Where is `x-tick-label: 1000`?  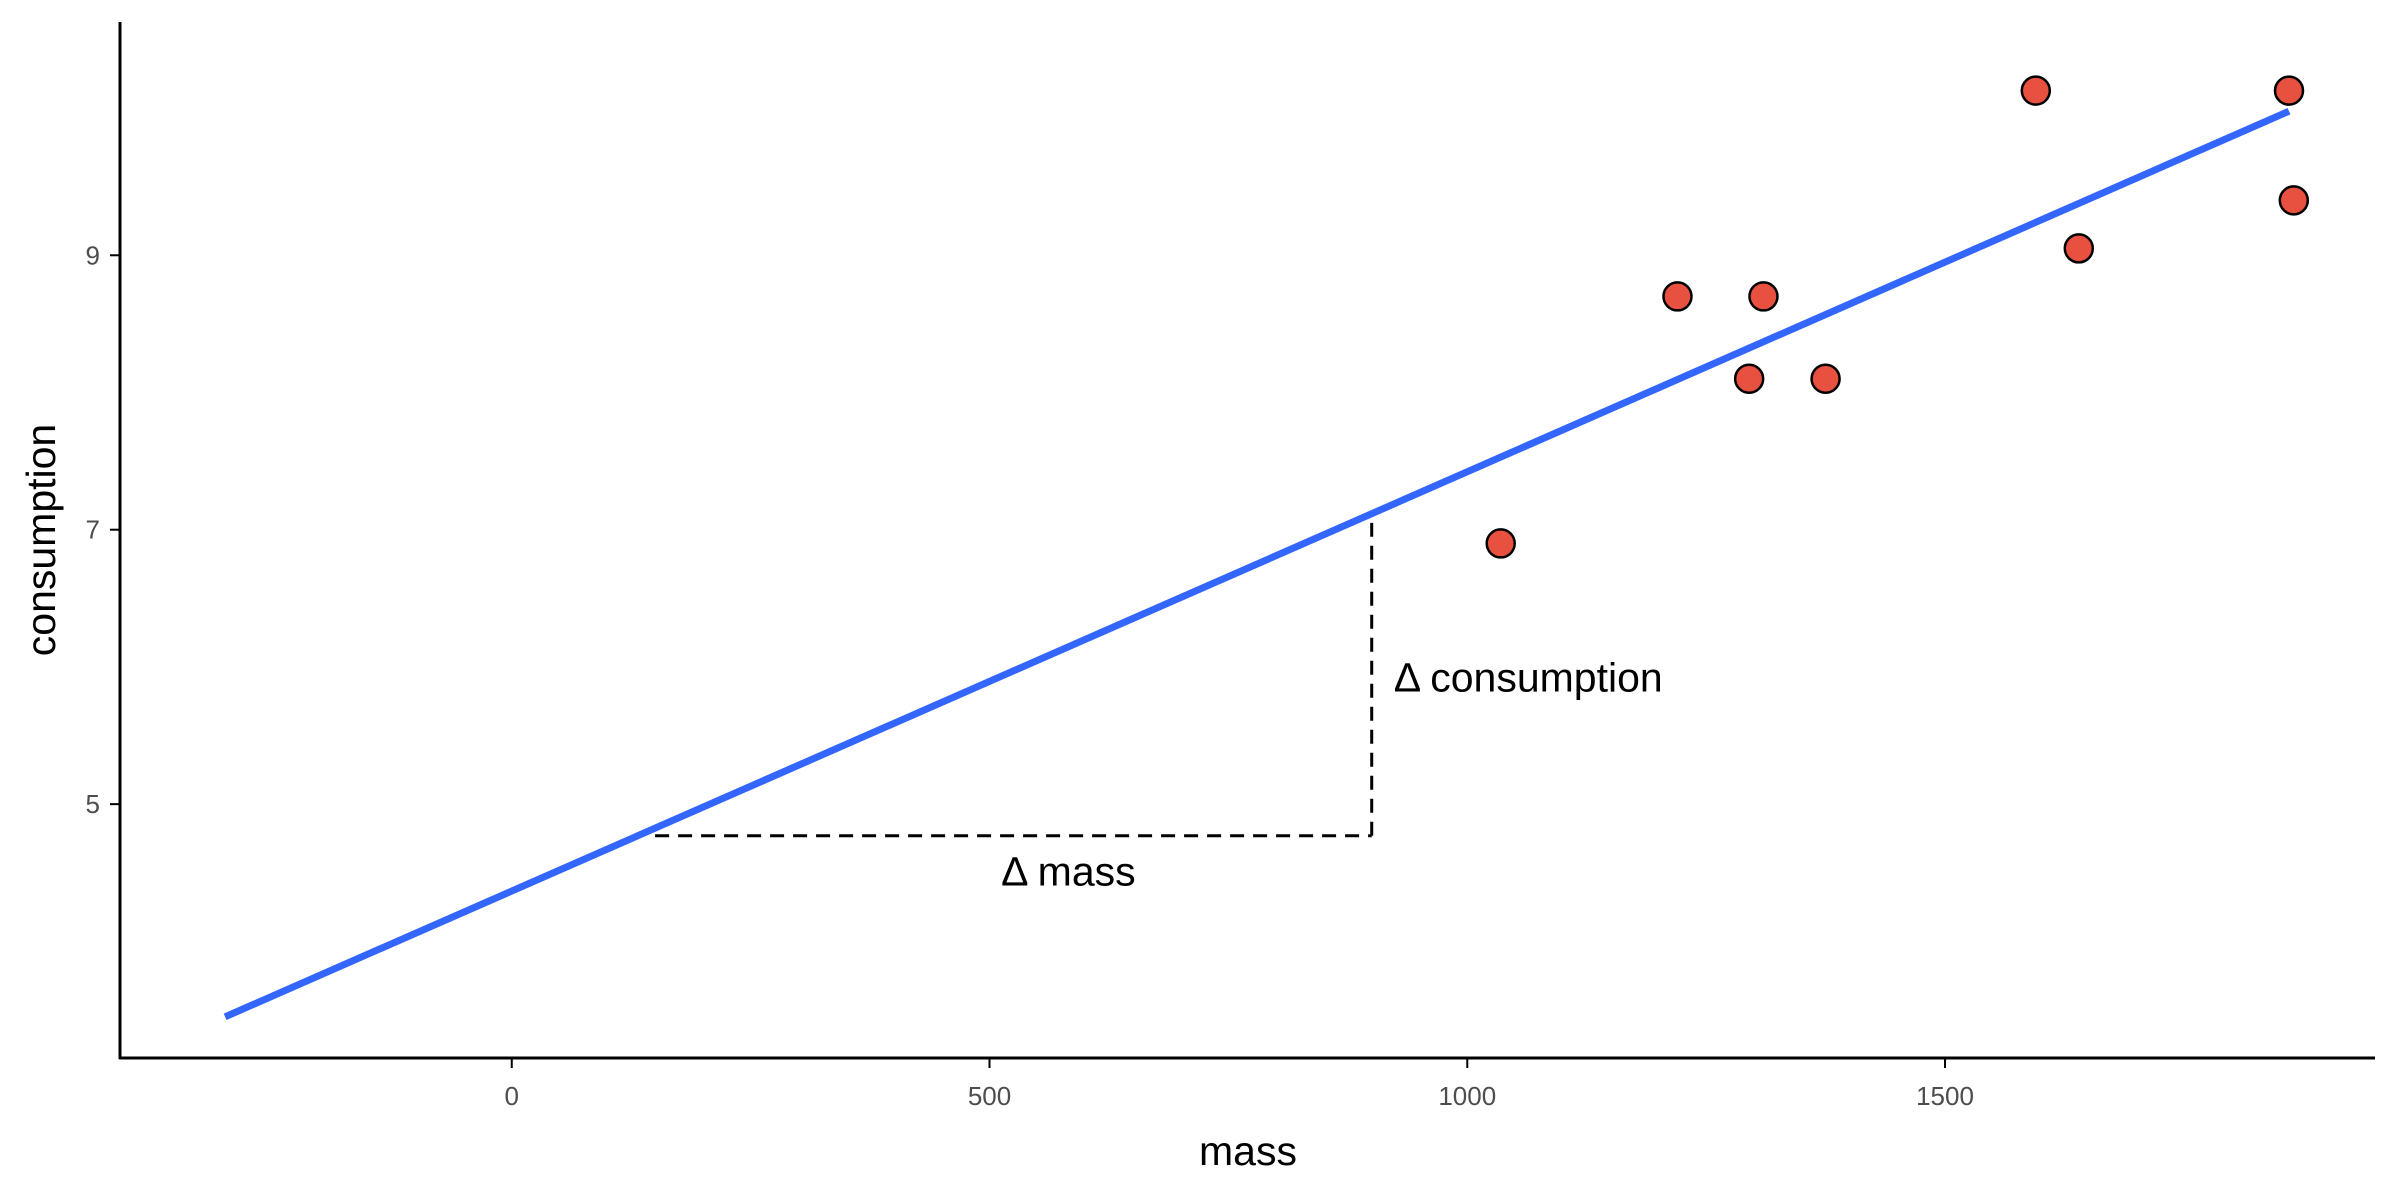
x-tick-label: 1000 is located at coordinates (1467, 1096).